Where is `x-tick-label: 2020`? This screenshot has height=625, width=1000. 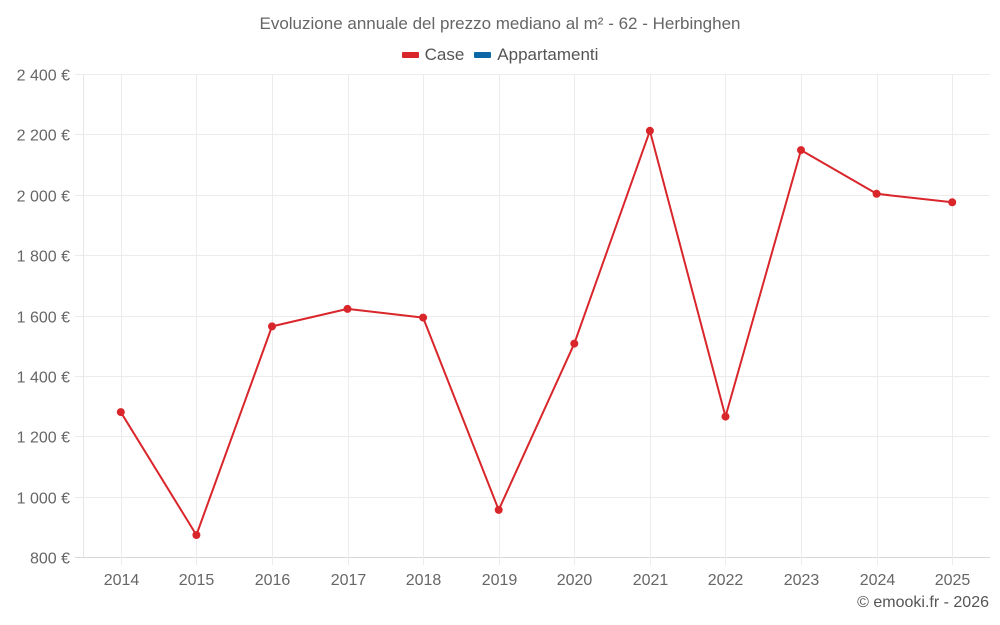
x-tick-label: 2020 is located at coordinates (575, 580).